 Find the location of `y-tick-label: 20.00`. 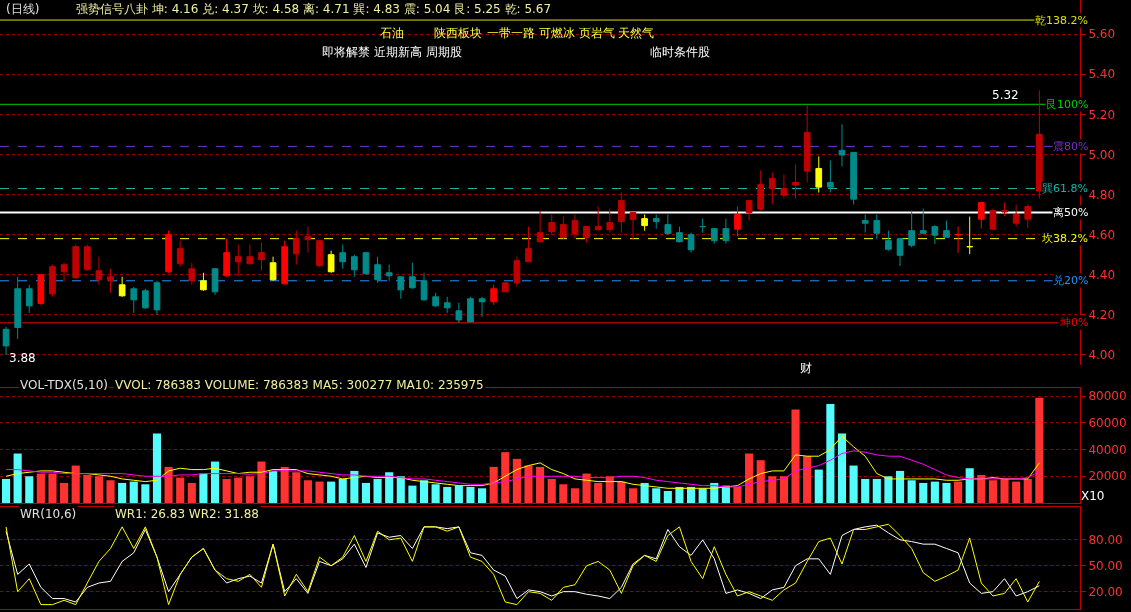

y-tick-label: 20.00 is located at coordinates (1105, 591).